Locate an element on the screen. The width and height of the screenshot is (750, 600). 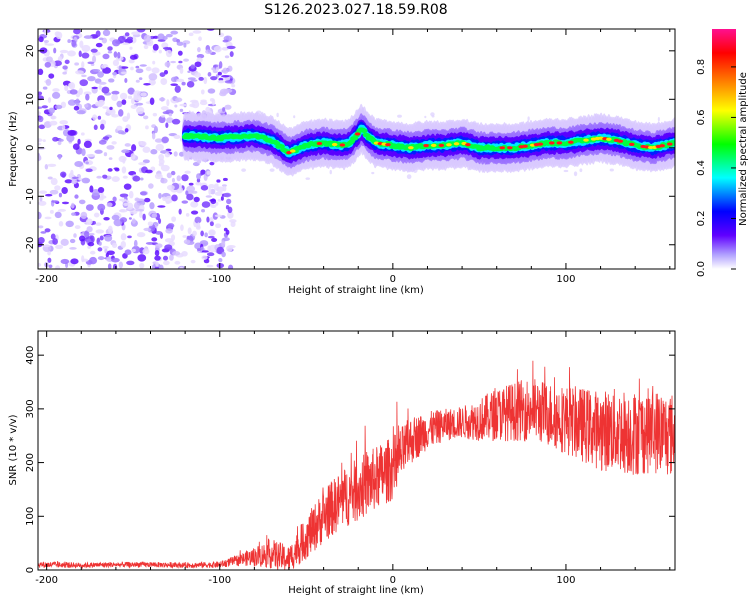
spectrogram-ylabel: Frequency (Hz) is located at coordinates (13, 149).